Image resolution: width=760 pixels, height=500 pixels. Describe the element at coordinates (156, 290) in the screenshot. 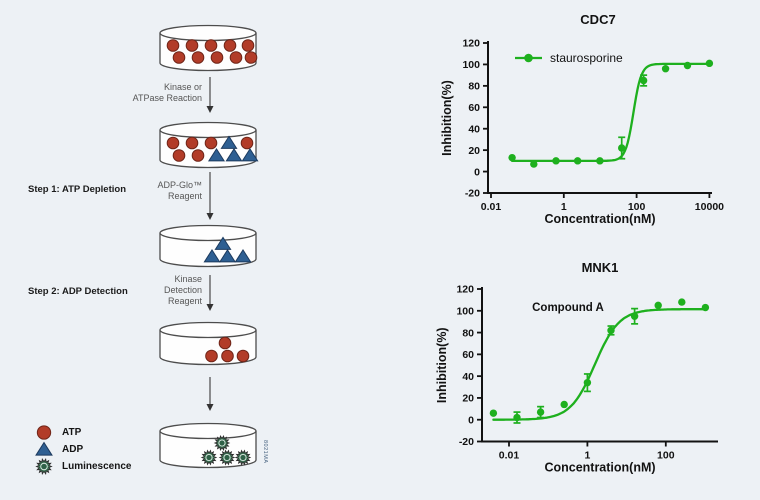

I see `arrow-label-kinase-detection-reagent: Kinase Detection Reagent` at that location.